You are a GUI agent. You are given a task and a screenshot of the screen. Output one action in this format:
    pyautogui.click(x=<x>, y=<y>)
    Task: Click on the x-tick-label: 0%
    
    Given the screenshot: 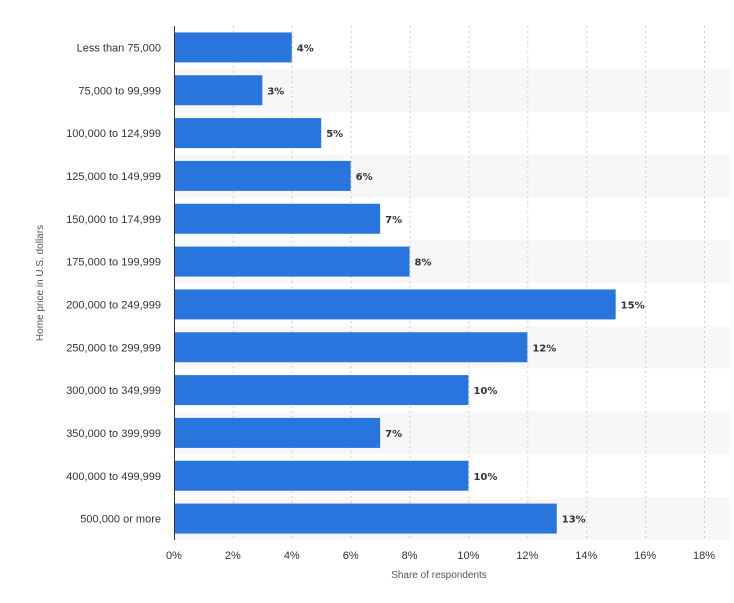 What is the action you would take?
    pyautogui.click(x=174, y=556)
    